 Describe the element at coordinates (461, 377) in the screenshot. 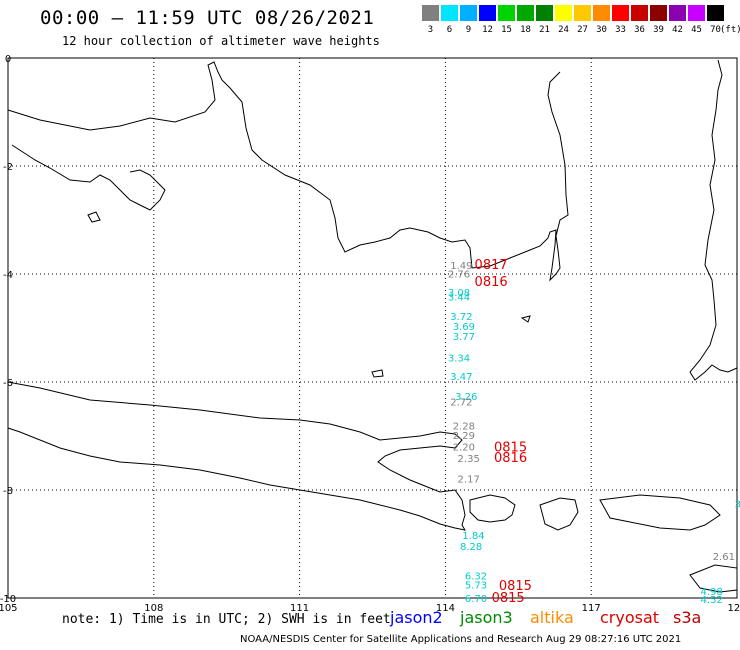

I see `wave-height-label: 3.47` at that location.